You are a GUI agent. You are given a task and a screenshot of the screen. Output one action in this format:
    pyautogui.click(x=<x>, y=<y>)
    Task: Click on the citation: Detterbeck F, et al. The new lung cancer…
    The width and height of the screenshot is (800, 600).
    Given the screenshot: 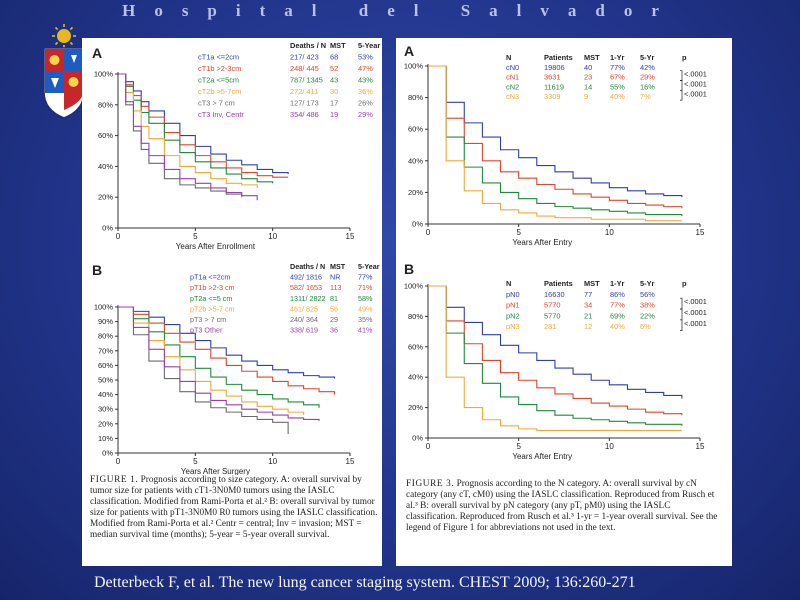 What is the action you would take?
    pyautogui.click(x=365, y=582)
    